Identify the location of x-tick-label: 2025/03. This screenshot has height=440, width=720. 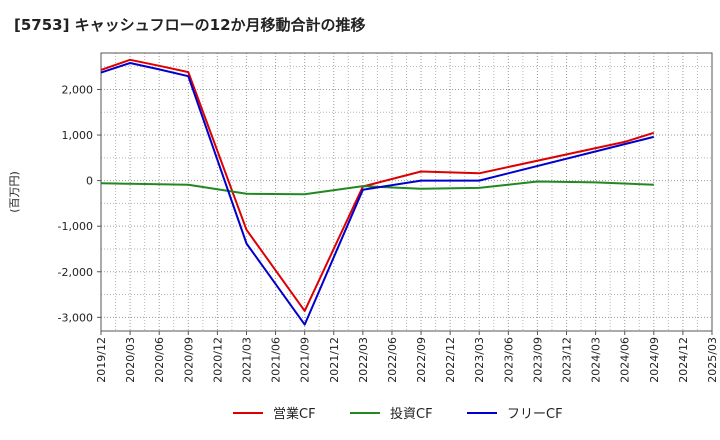
(712, 360).